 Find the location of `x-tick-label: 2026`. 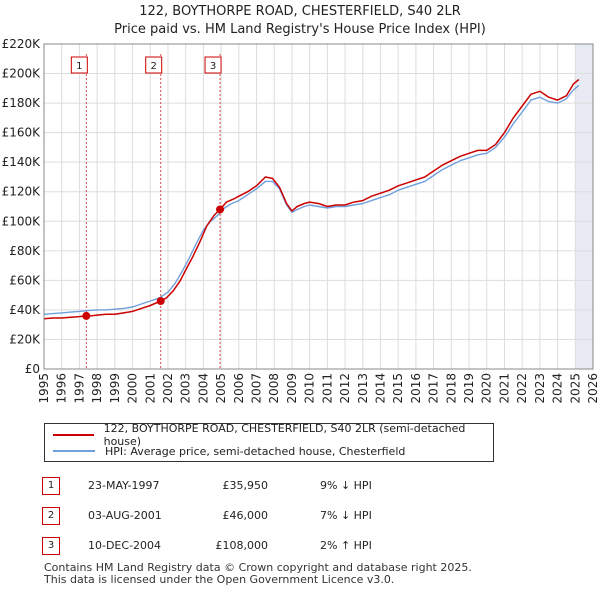

x-tick-label: 2026 is located at coordinates (593, 388).